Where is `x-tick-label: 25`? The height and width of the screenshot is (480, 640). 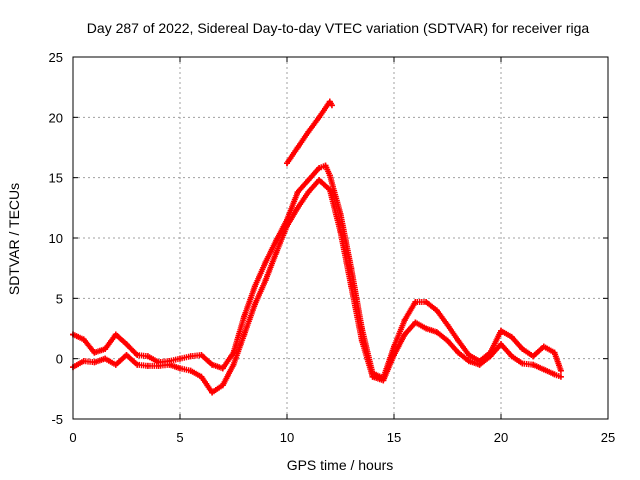 x-tick-label: 25 is located at coordinates (608, 437).